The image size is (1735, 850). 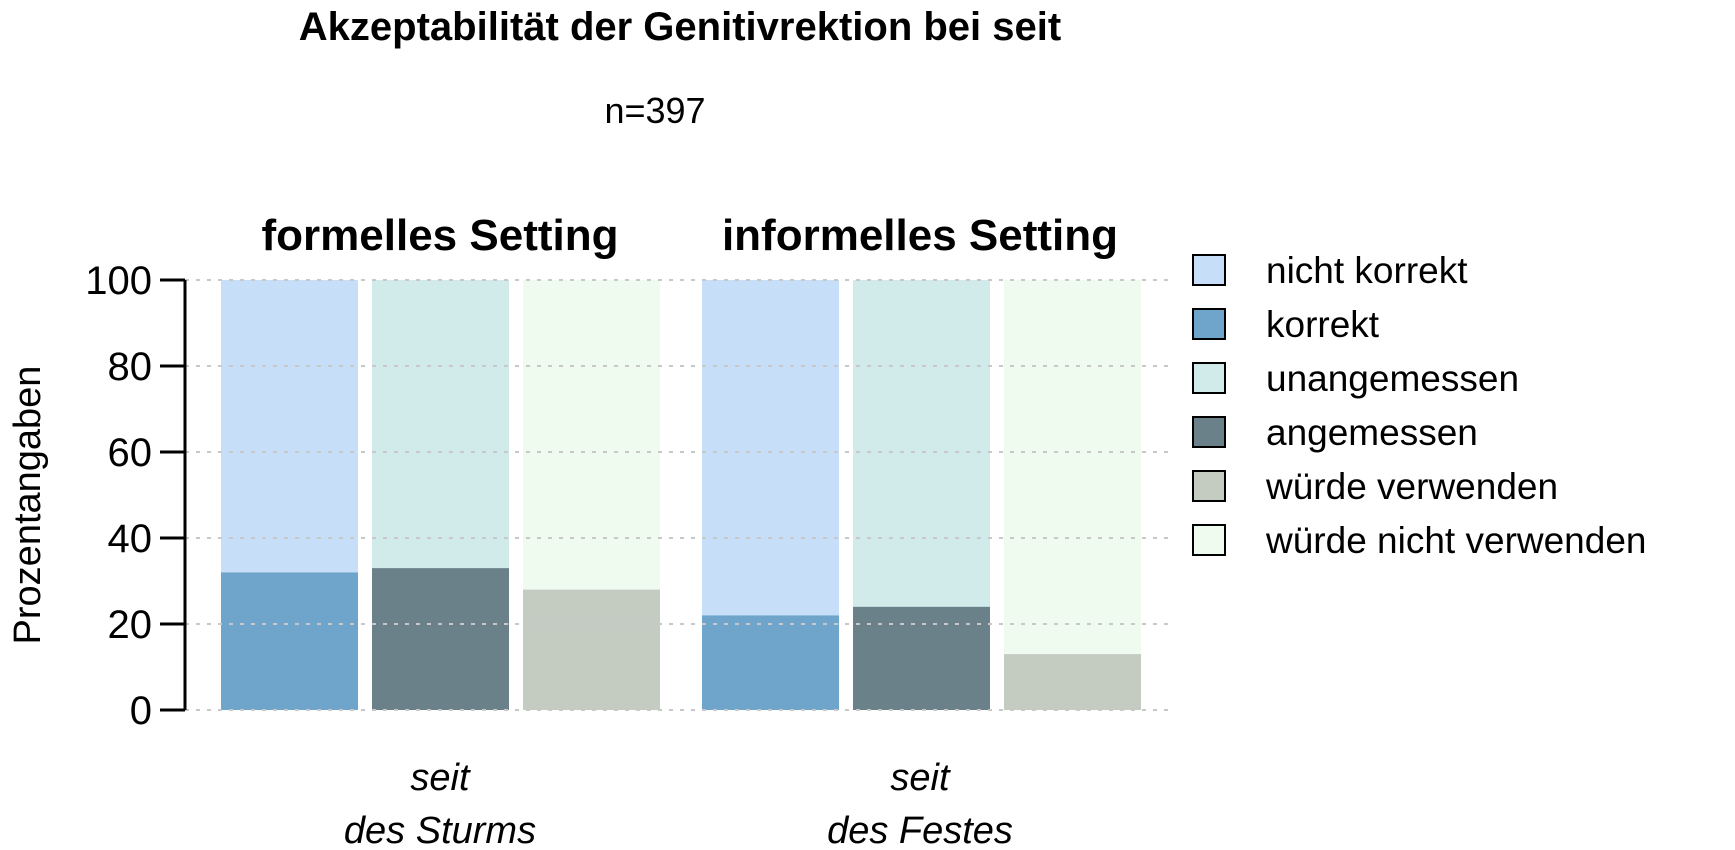 I want to click on chart-subtitle: n=397, so click(x=654, y=110).